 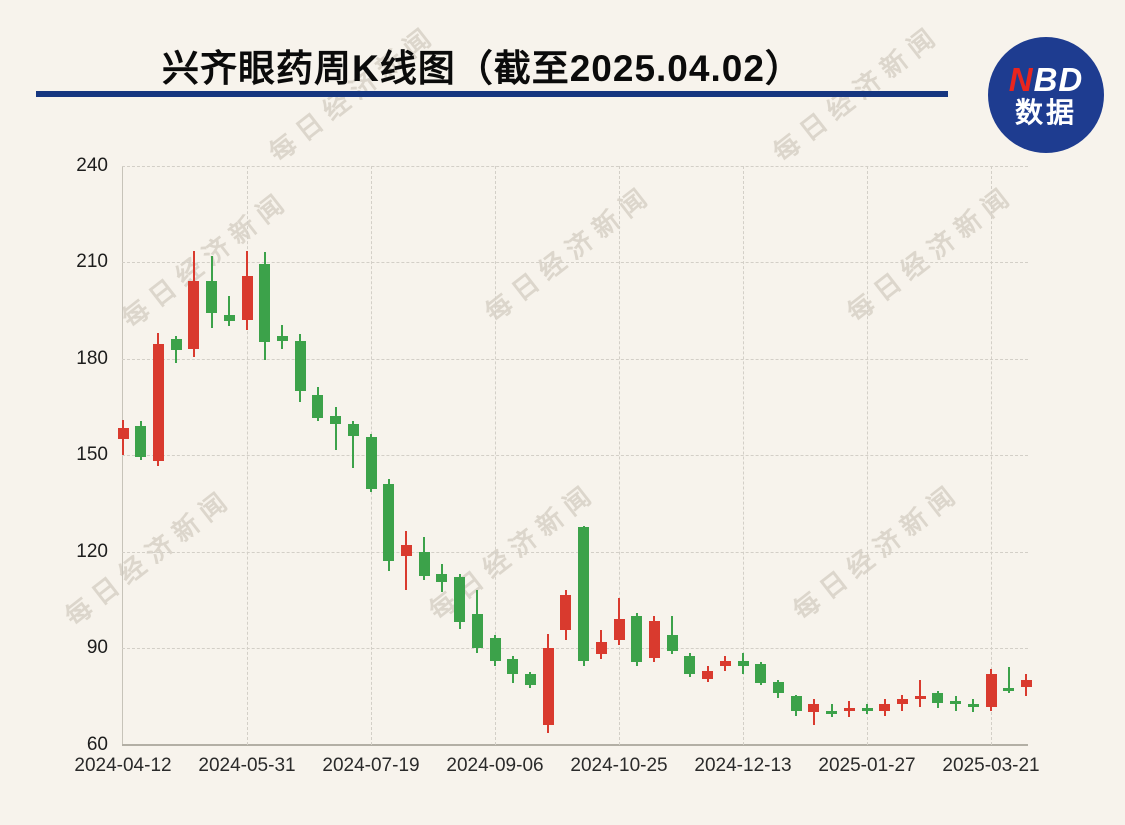 I want to click on nbd-logo: NBD 数据, so click(x=1046, y=95).